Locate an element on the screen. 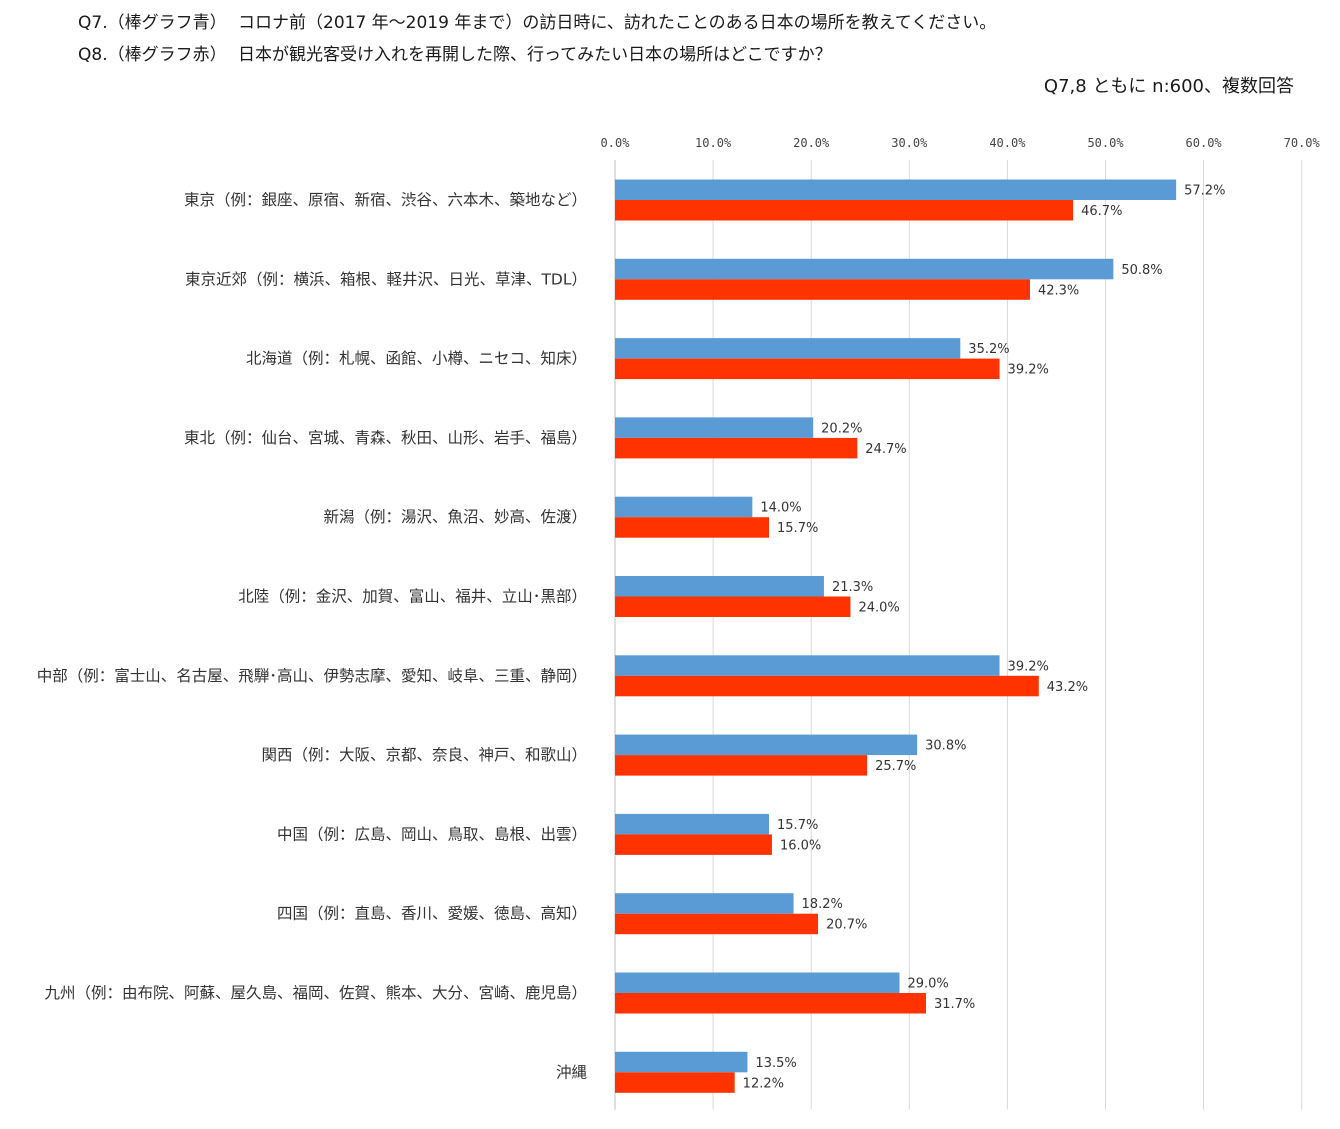 The width and height of the screenshot is (1340, 1129). x-tick-label: 70.0% is located at coordinates (1302, 143).